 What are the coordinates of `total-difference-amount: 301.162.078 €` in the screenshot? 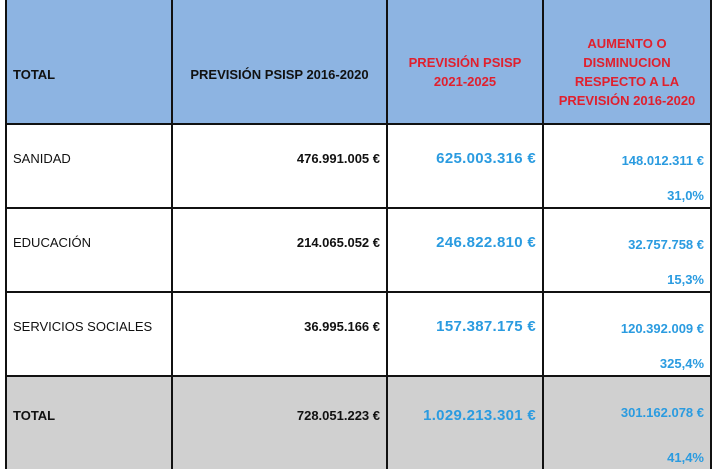 It's located at (662, 412).